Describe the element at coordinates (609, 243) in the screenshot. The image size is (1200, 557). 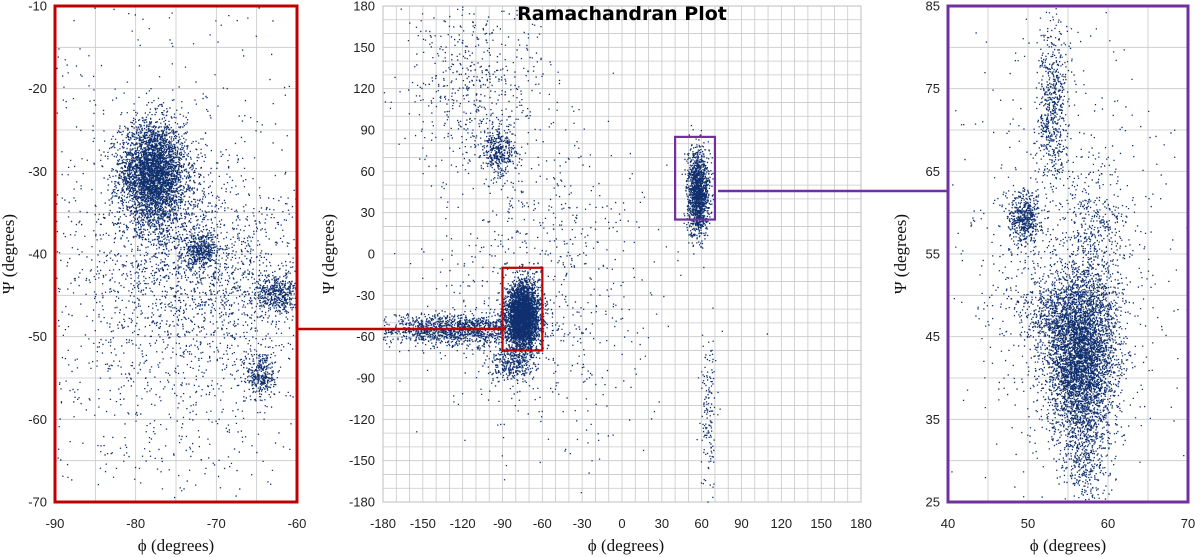
I see `center-zoom-boxes` at that location.